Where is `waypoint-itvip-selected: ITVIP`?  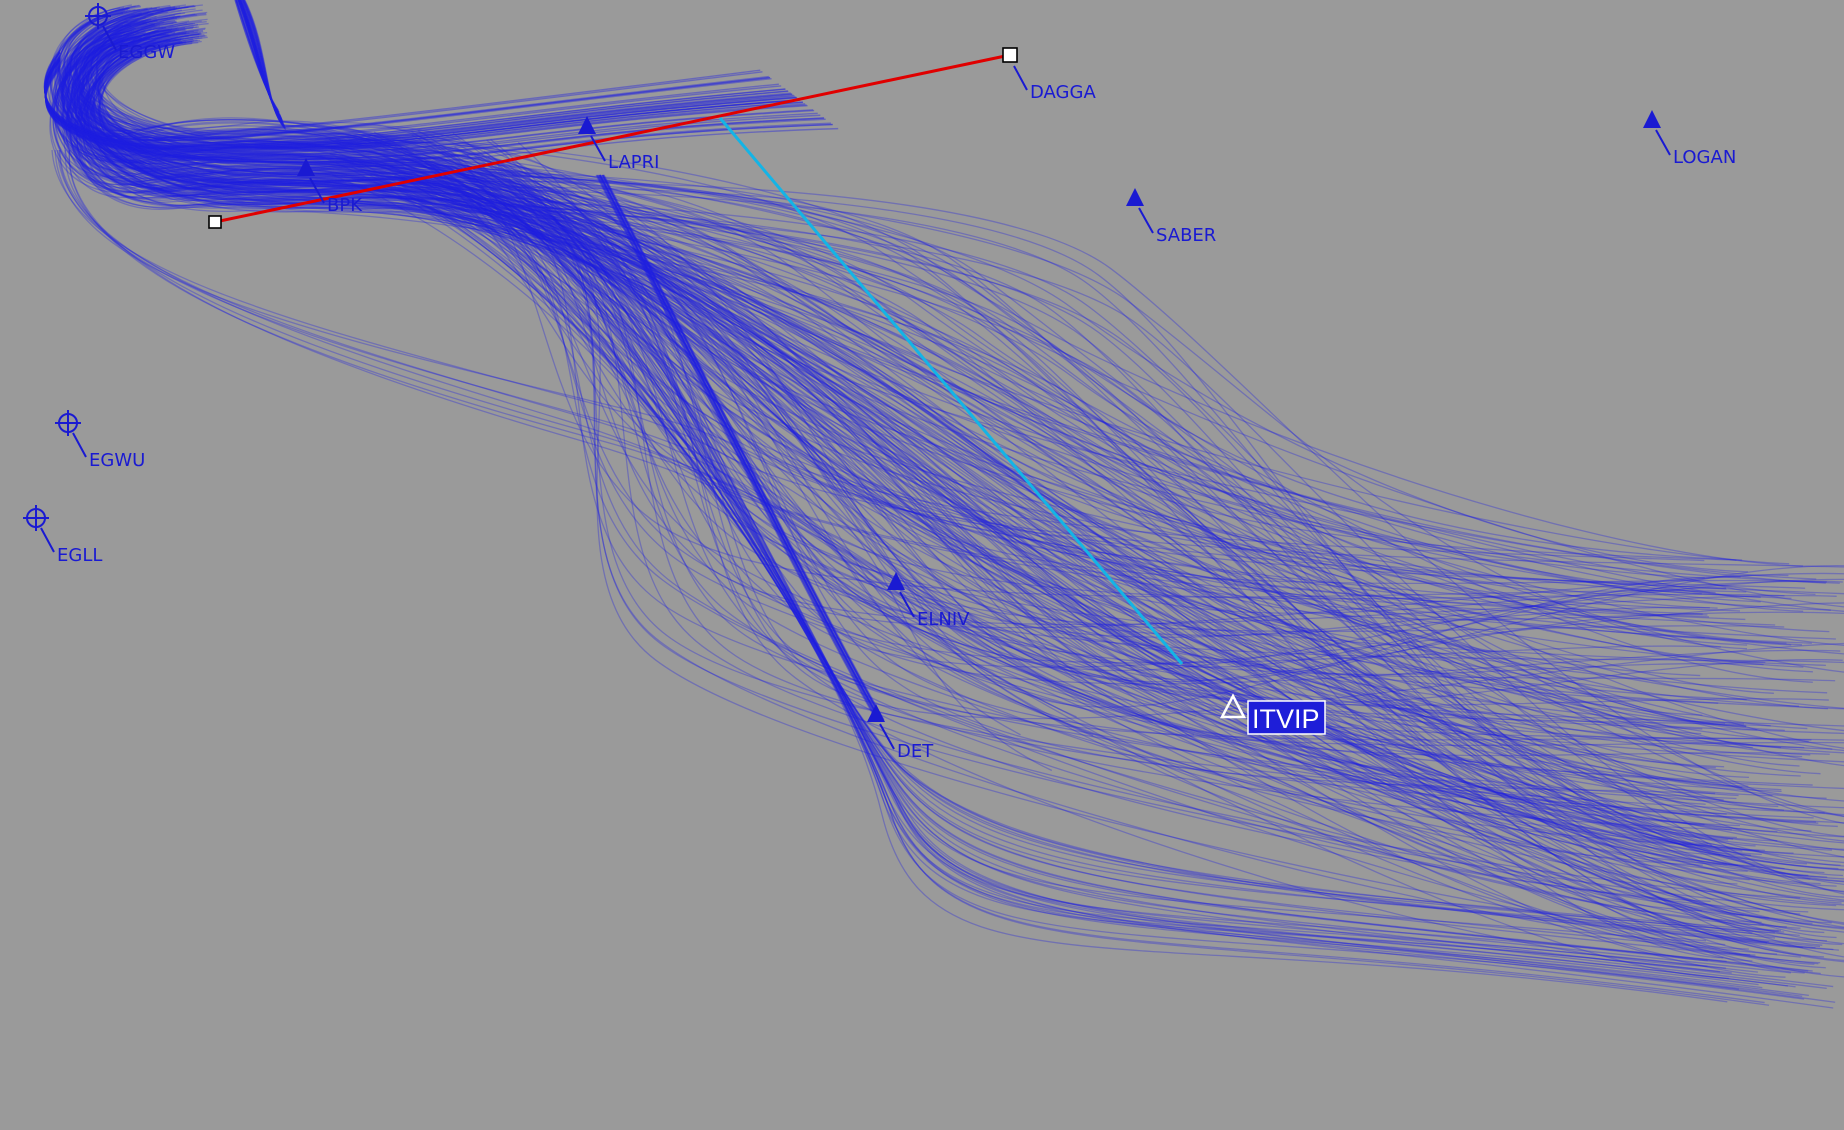
waypoint-itvip-selected: ITVIP is located at coordinates (1272, 714).